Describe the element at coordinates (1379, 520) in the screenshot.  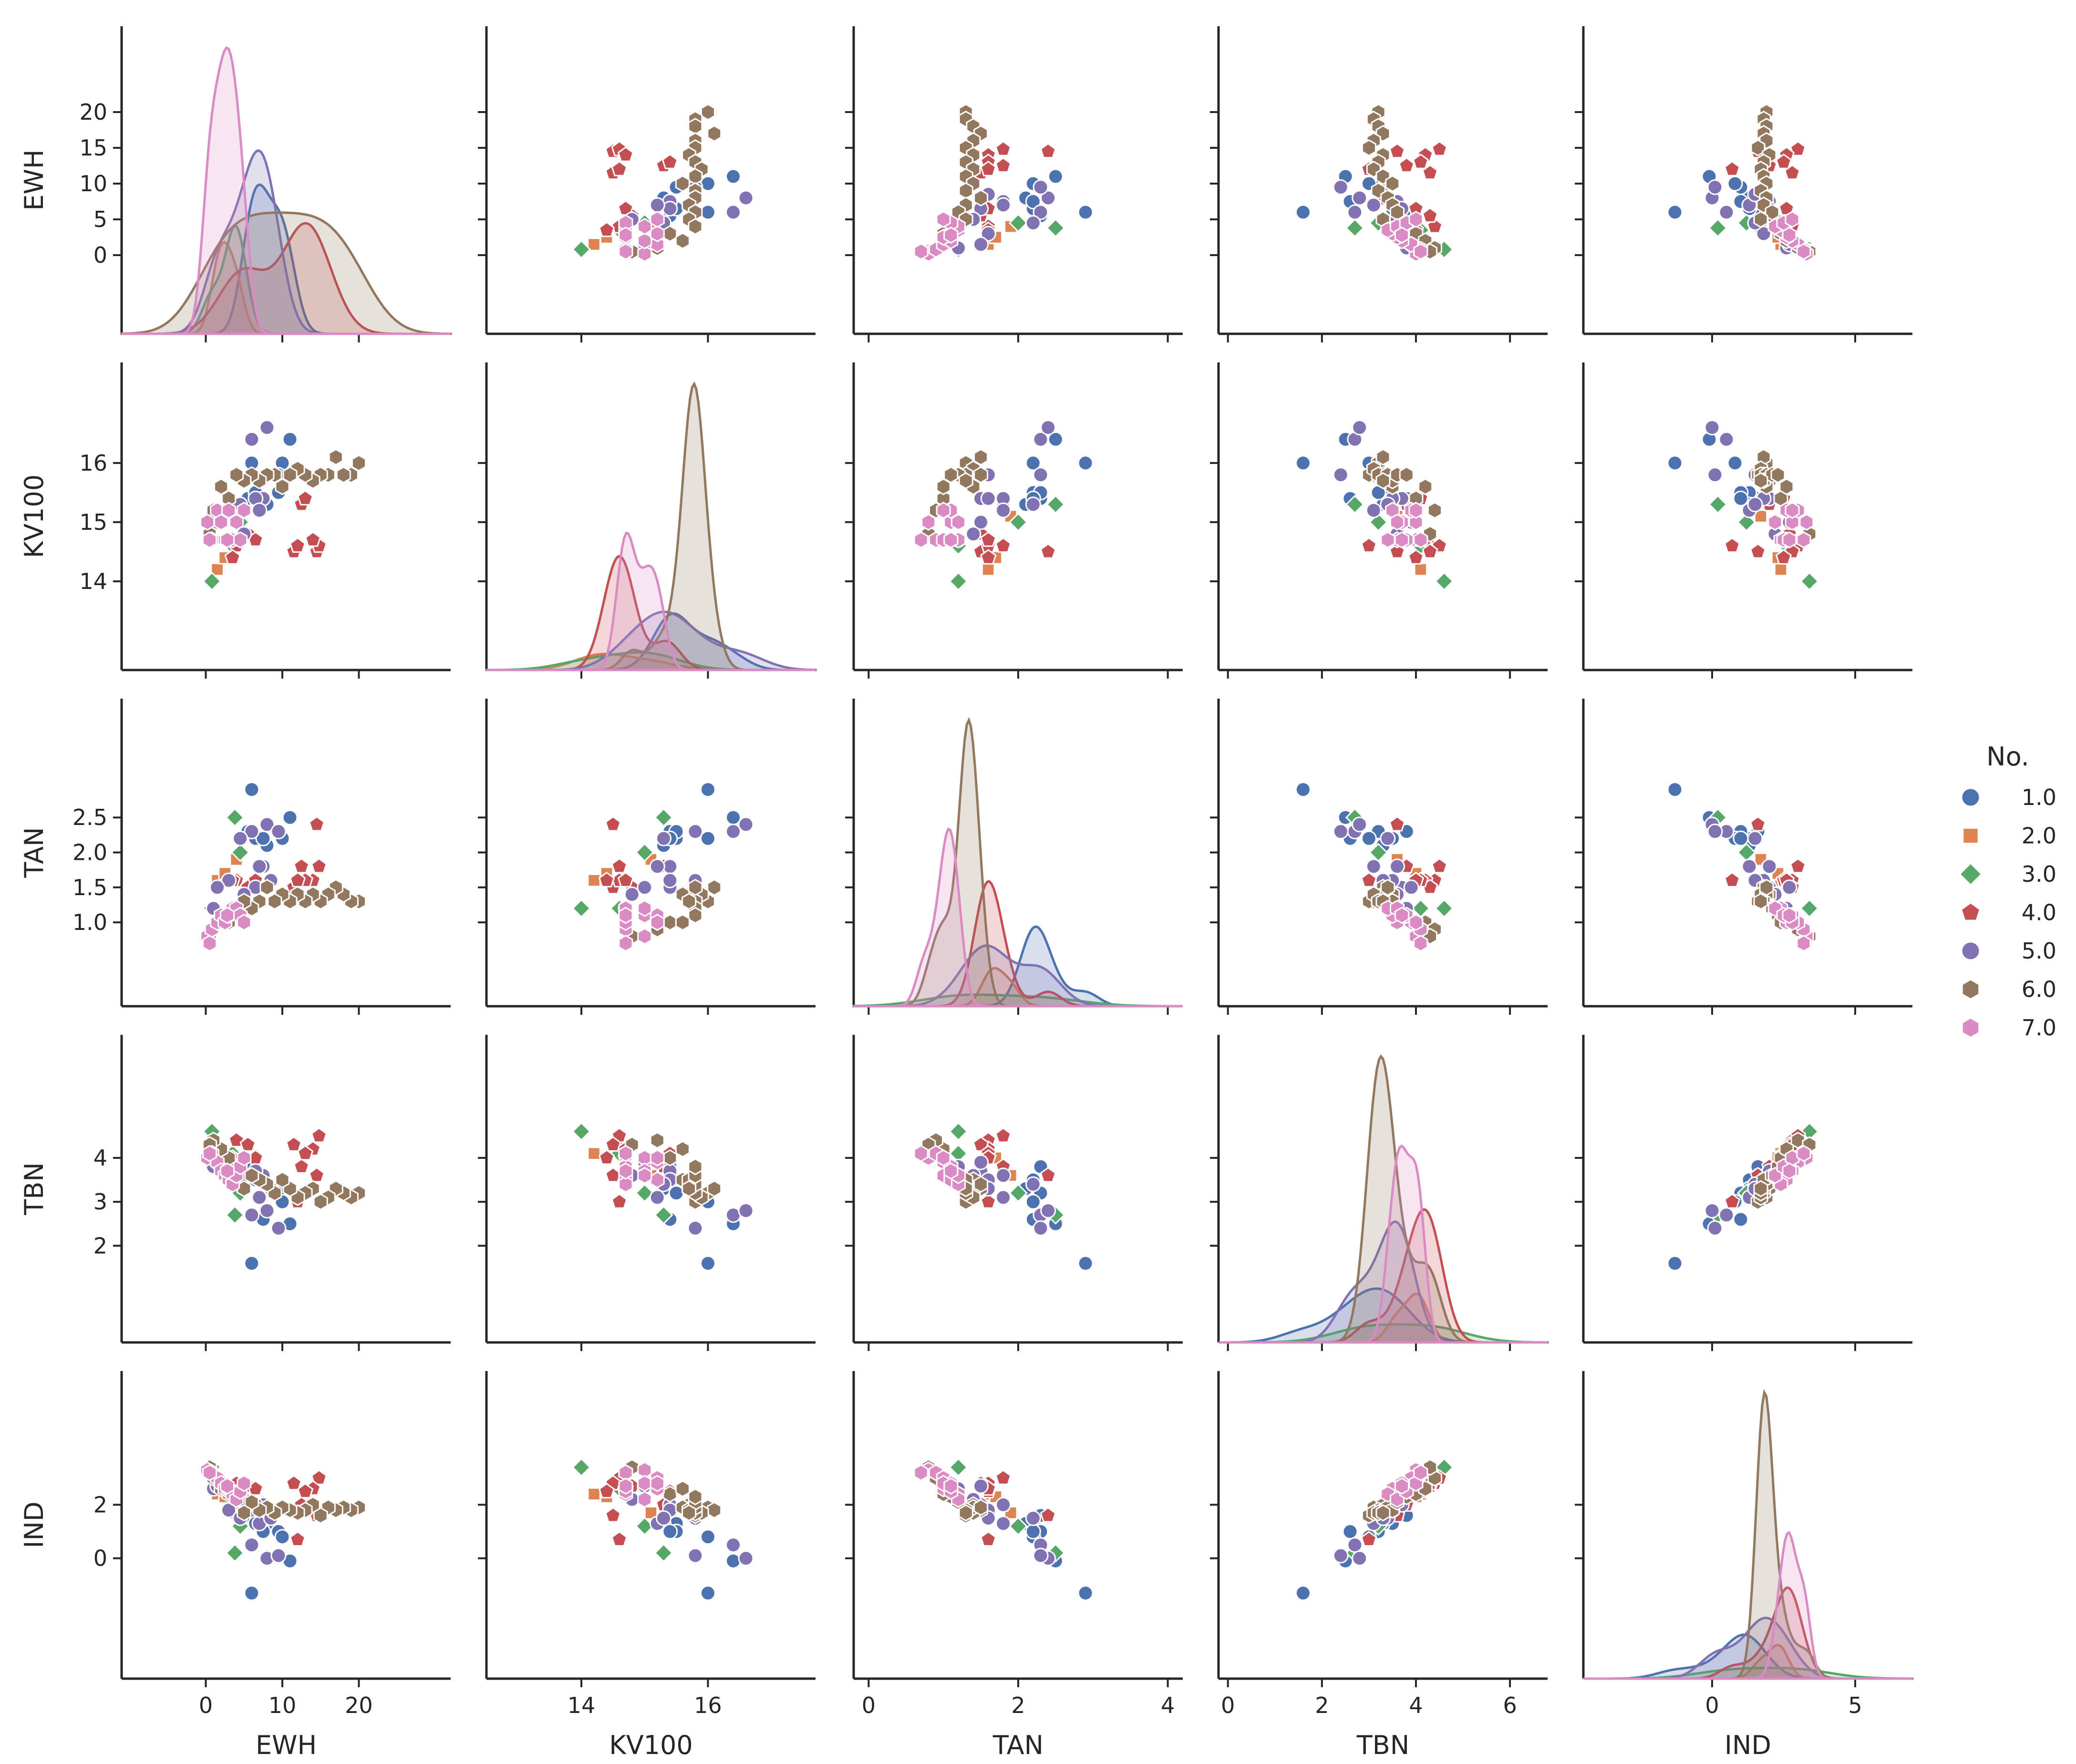
I see `panel-KV100-vs-TBN` at that location.